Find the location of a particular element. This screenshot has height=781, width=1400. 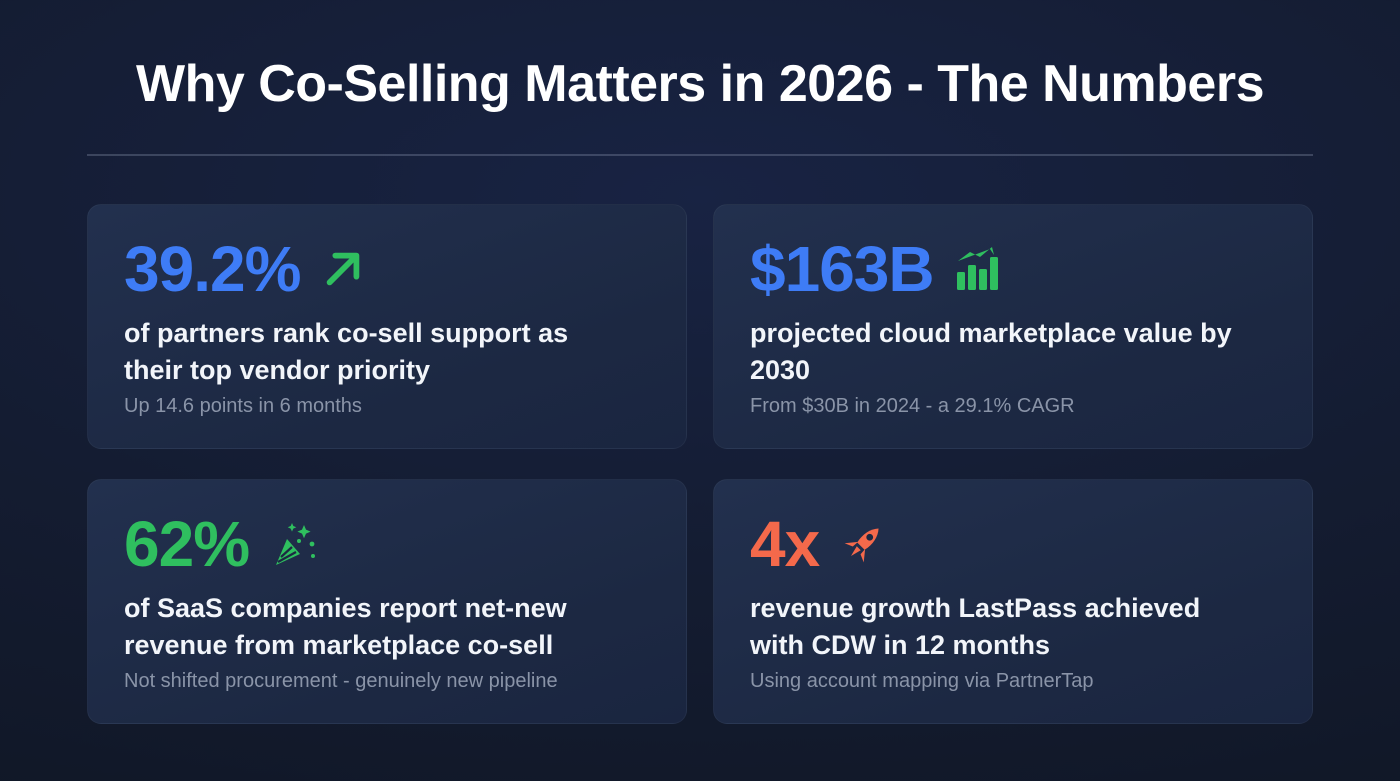

stat-value: $163B is located at coordinates (842, 269).